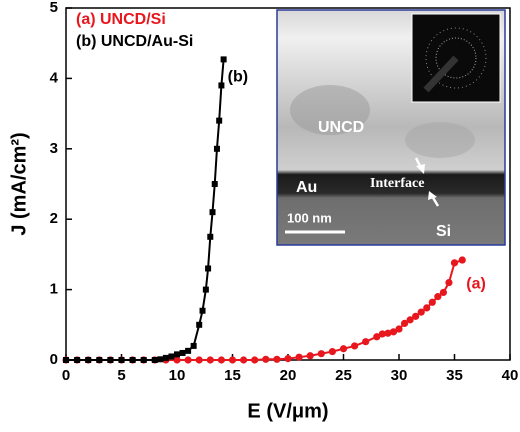 The width and height of the screenshot is (520, 432). I want to click on y-axis-label: J (mA/cm²), so click(19, 183).